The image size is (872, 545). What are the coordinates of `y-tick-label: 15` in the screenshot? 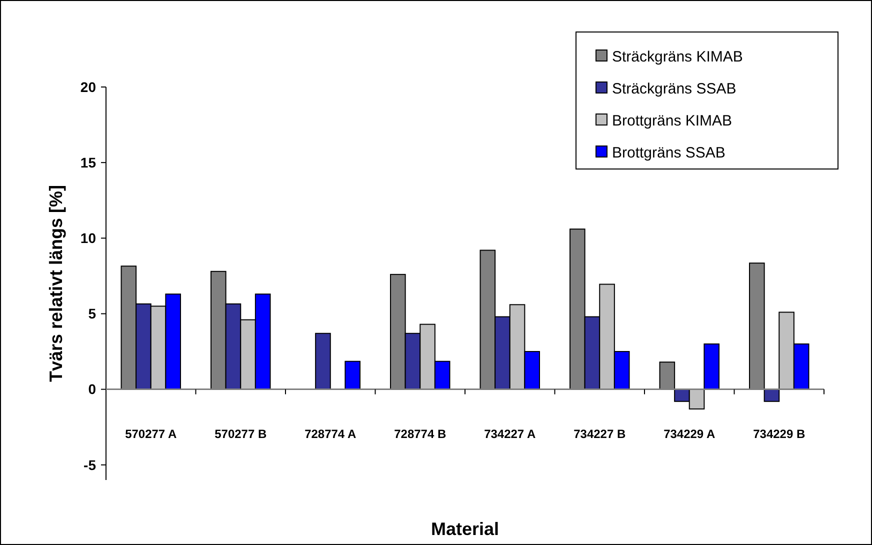 It's located at (88, 162).